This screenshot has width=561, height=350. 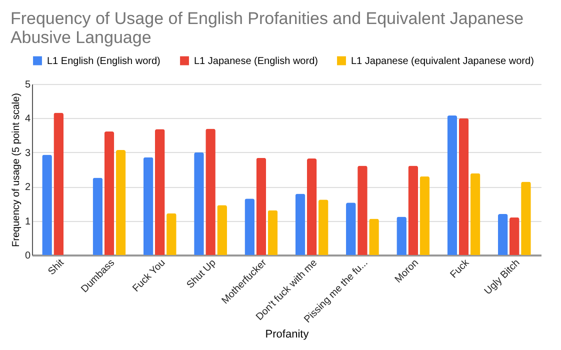 I want to click on y-tick-label: 5, so click(x=27, y=85).